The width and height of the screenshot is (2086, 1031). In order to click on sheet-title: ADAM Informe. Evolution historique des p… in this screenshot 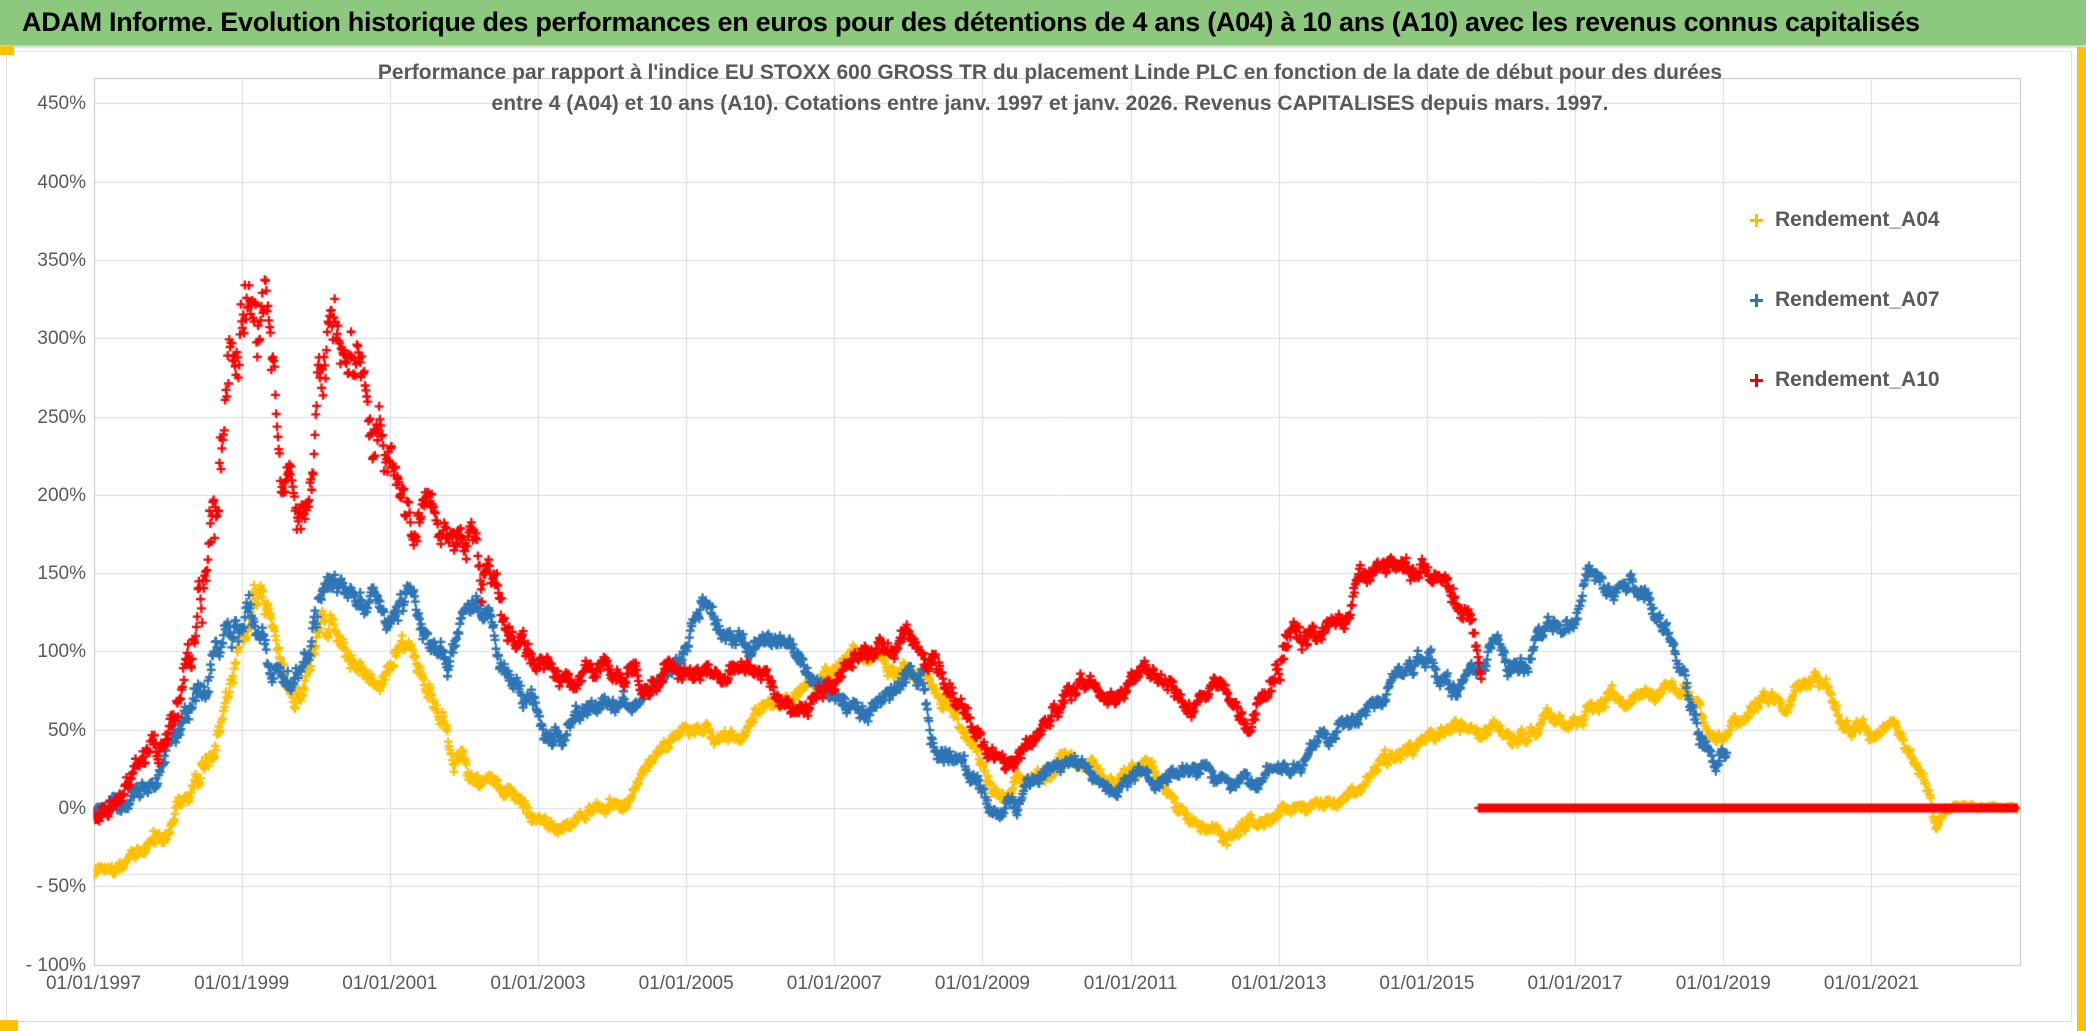, I will do `click(971, 22)`.